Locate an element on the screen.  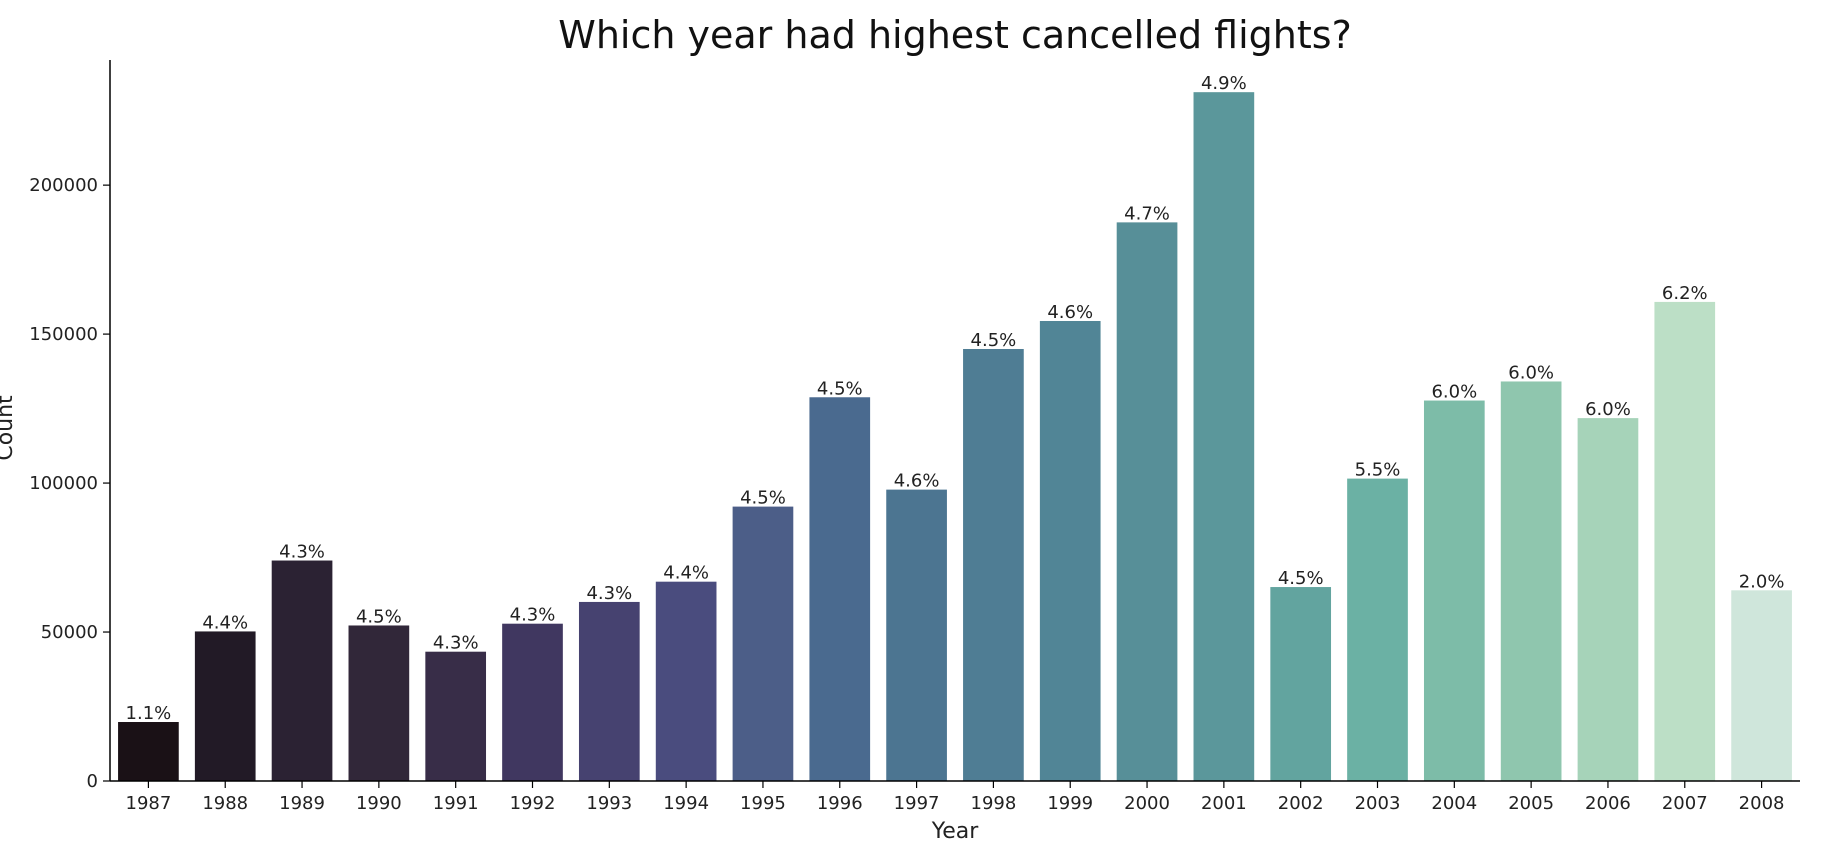
y-tick-label: 50000 is located at coordinates (69, 632).